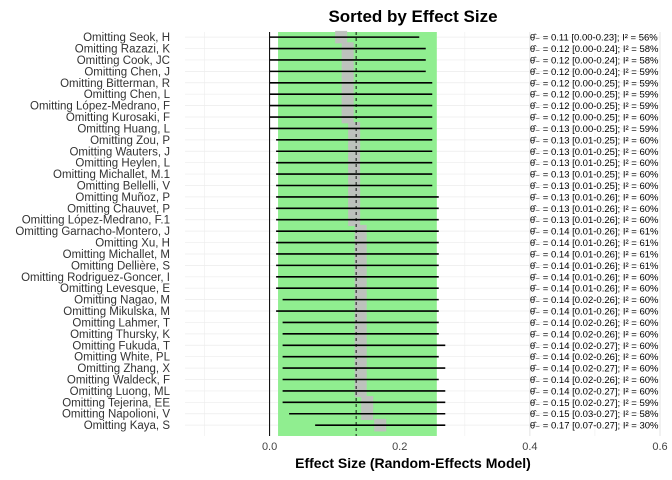 This screenshot has width=672, height=480. Describe the element at coordinates (127, 72) in the screenshot. I see `row-label: Omitting Chen, J` at that location.